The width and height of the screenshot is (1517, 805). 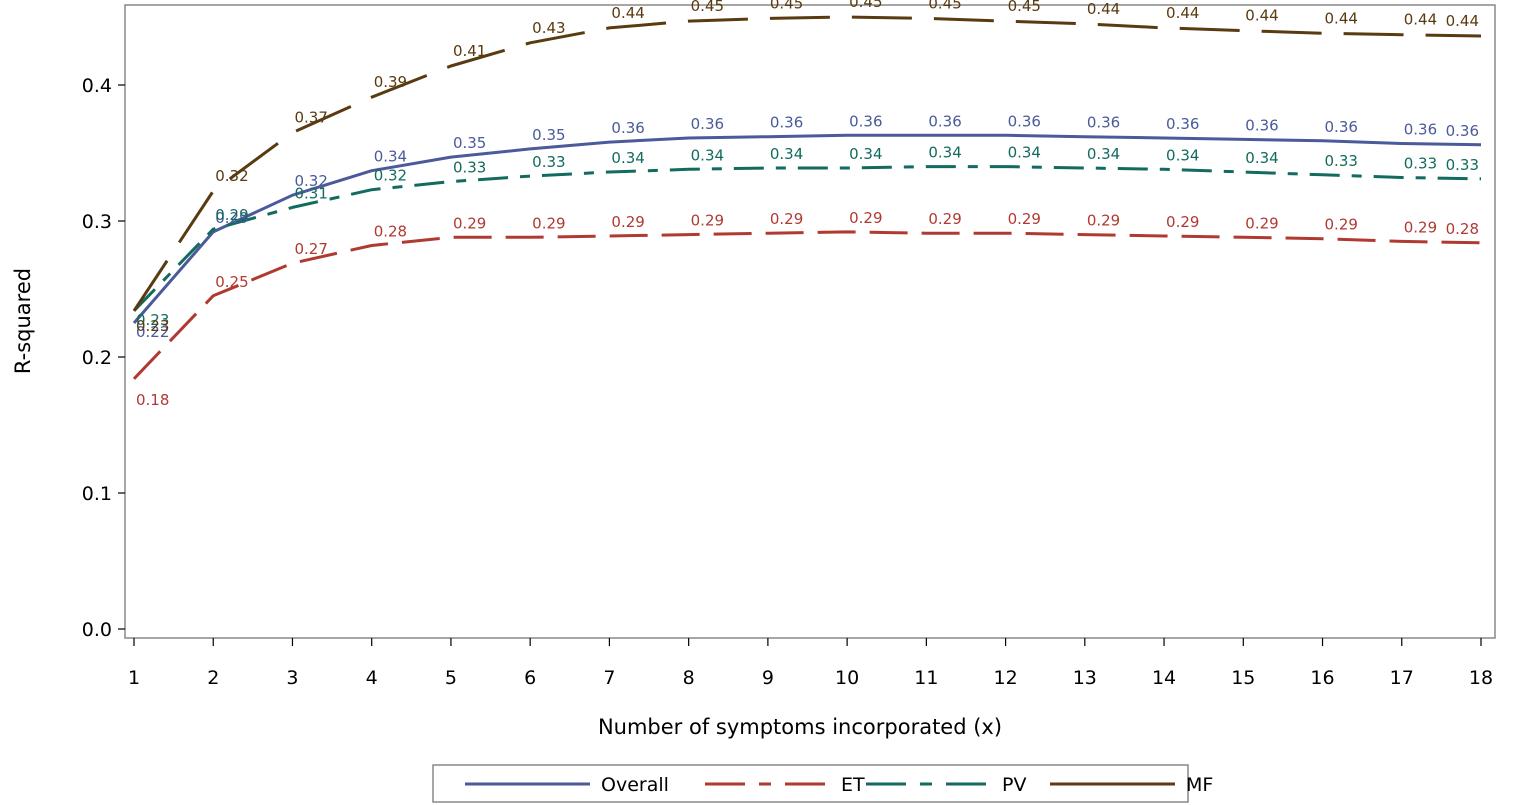 I want to click on x-tick-label: 1, so click(x=134, y=678).